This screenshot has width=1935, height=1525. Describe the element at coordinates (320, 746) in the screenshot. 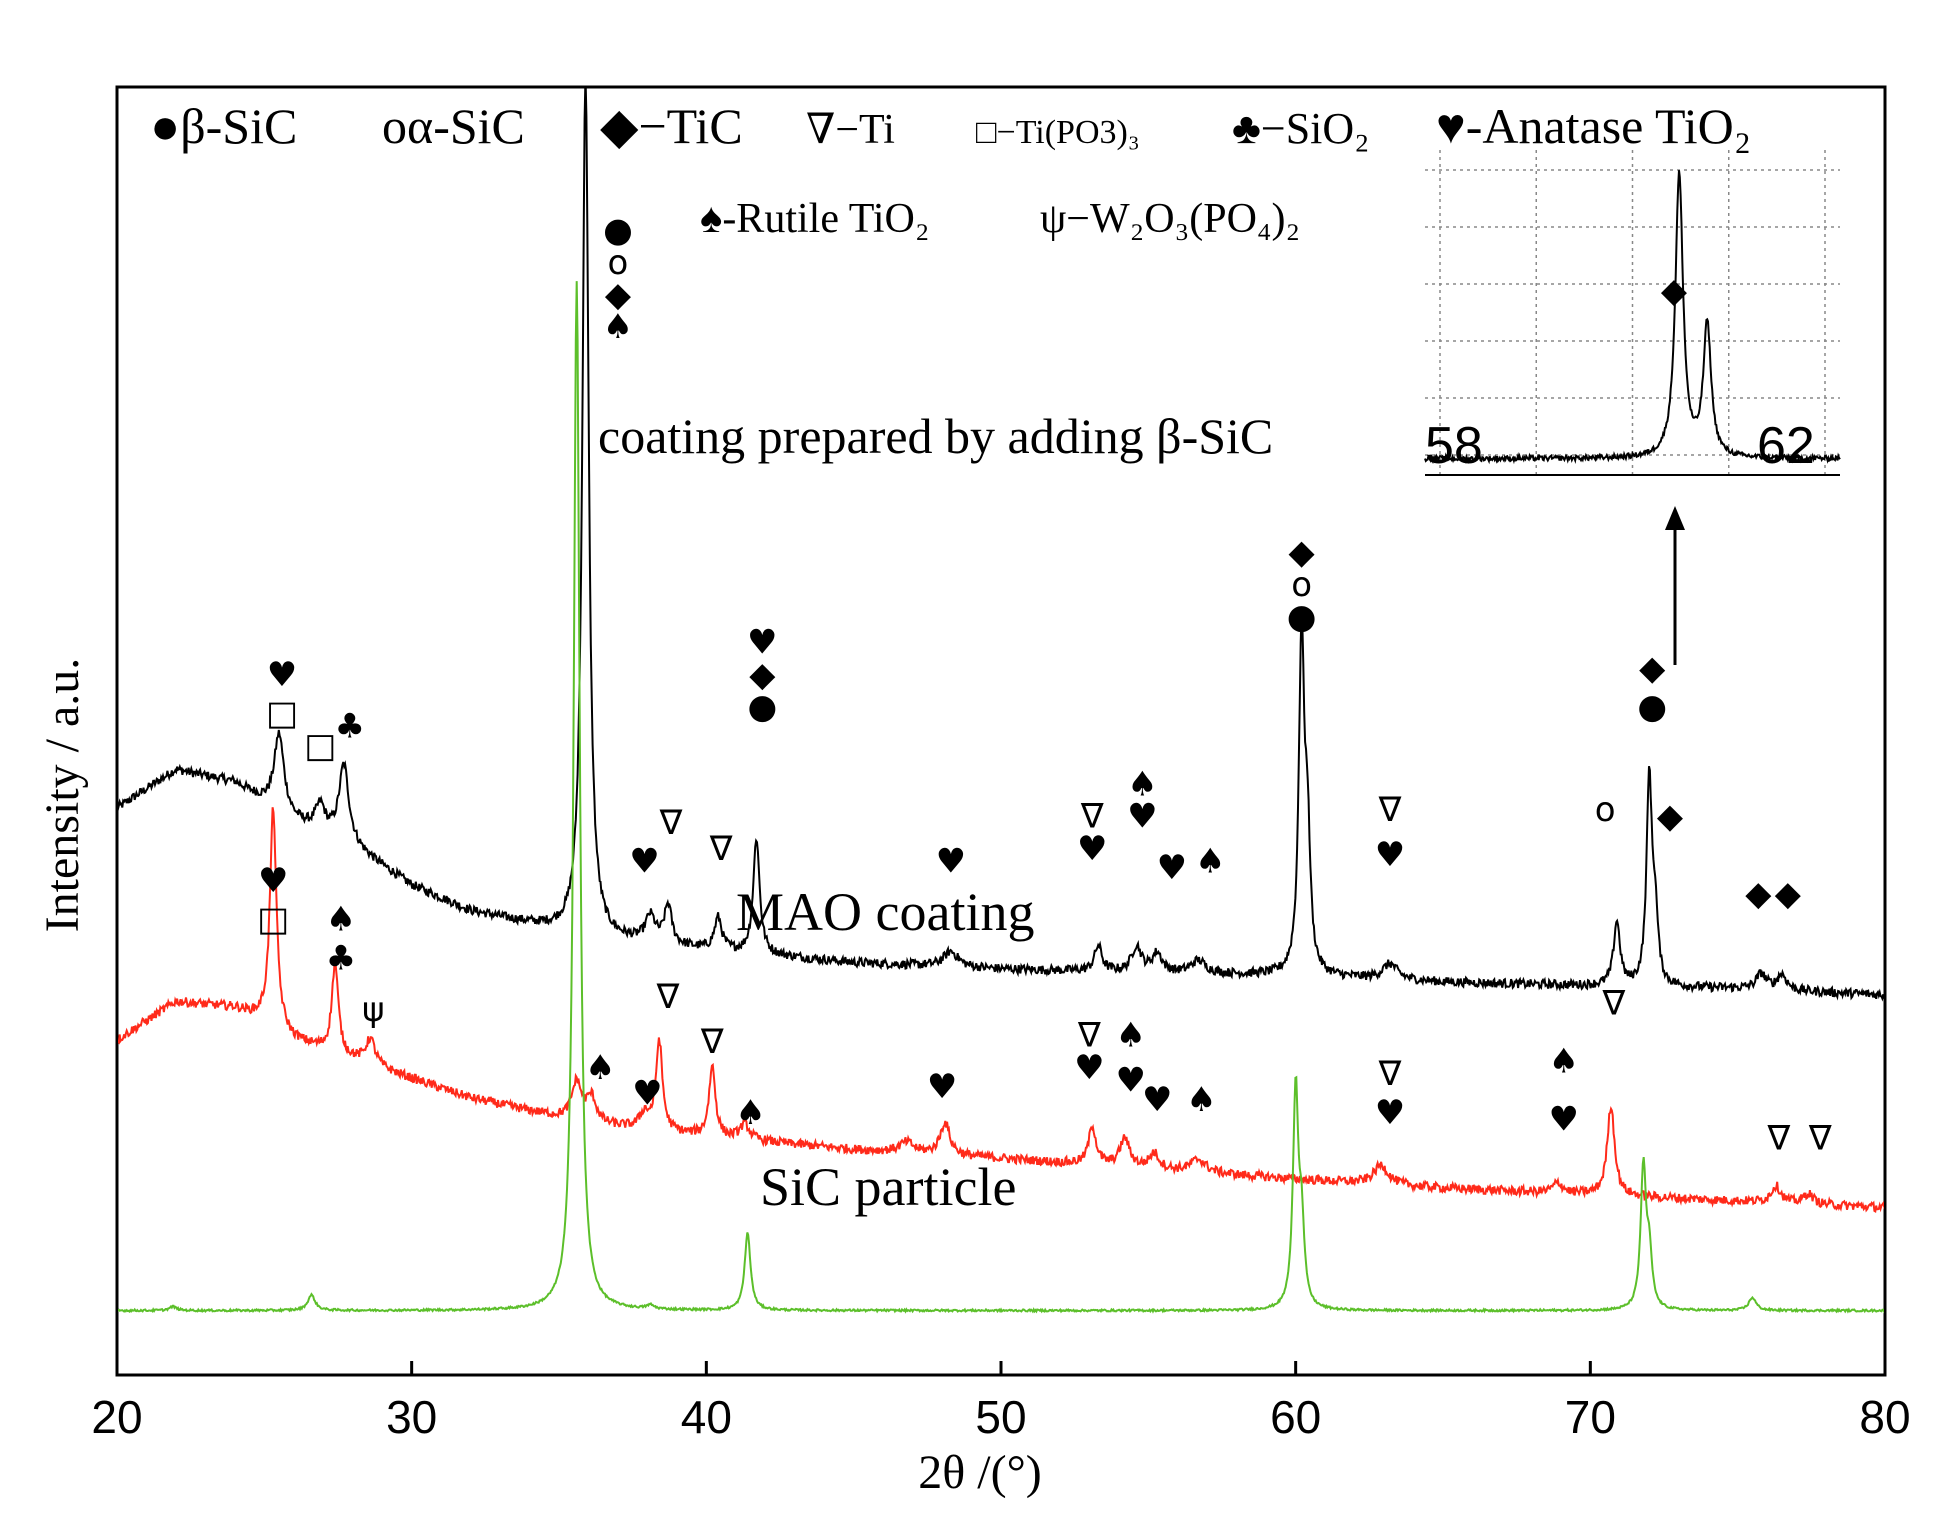

I see `phase-marker-6: □` at that location.